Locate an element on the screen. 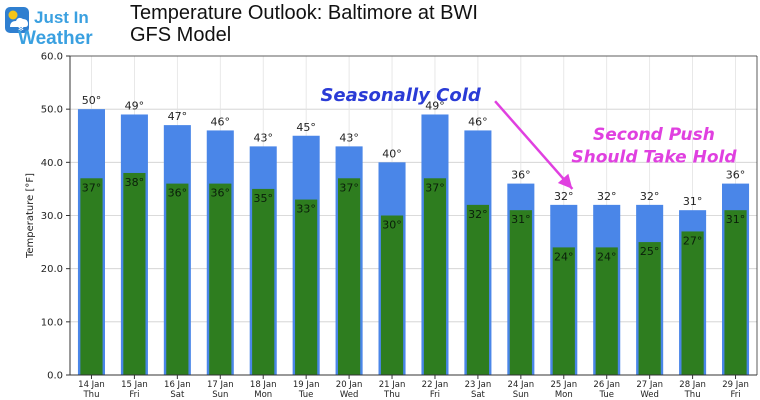 Image resolution: width=760 pixels, height=400 pixels. logo-line1: Just In is located at coordinates (61, 17).